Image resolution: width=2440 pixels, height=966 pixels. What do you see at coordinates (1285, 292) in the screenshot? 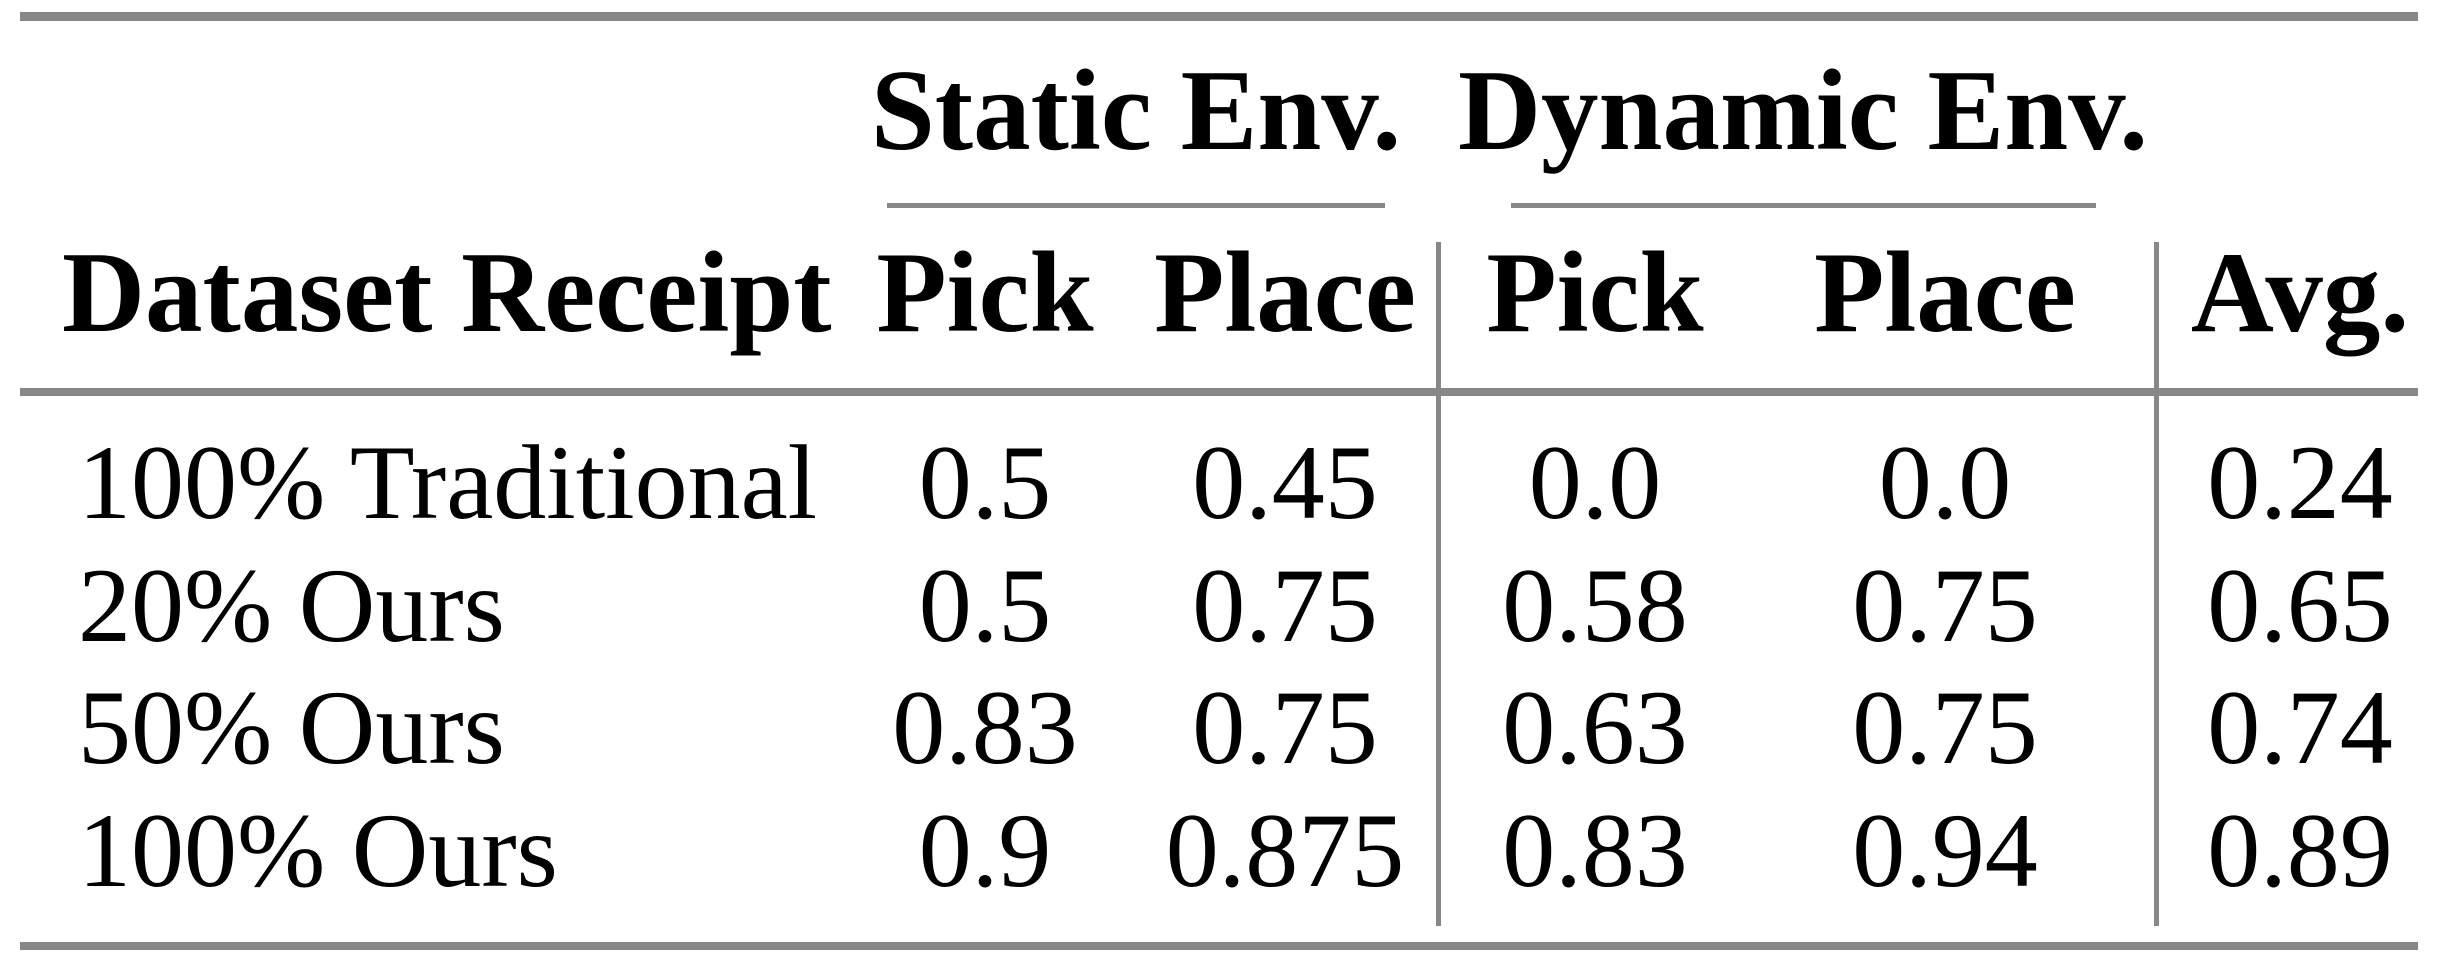
I see `header-static-place: Place` at bounding box center [1285, 292].